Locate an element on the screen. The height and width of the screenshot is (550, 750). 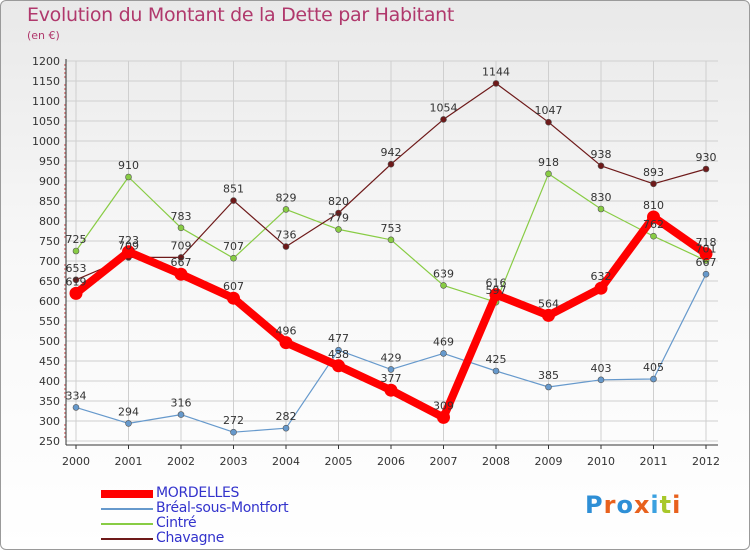
x-tick-label: 2001 is located at coordinates (129, 461).